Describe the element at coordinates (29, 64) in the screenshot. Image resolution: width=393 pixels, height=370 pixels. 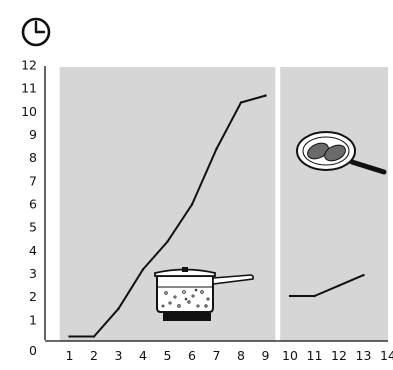
I see `y-tick-label: 12` at that location.